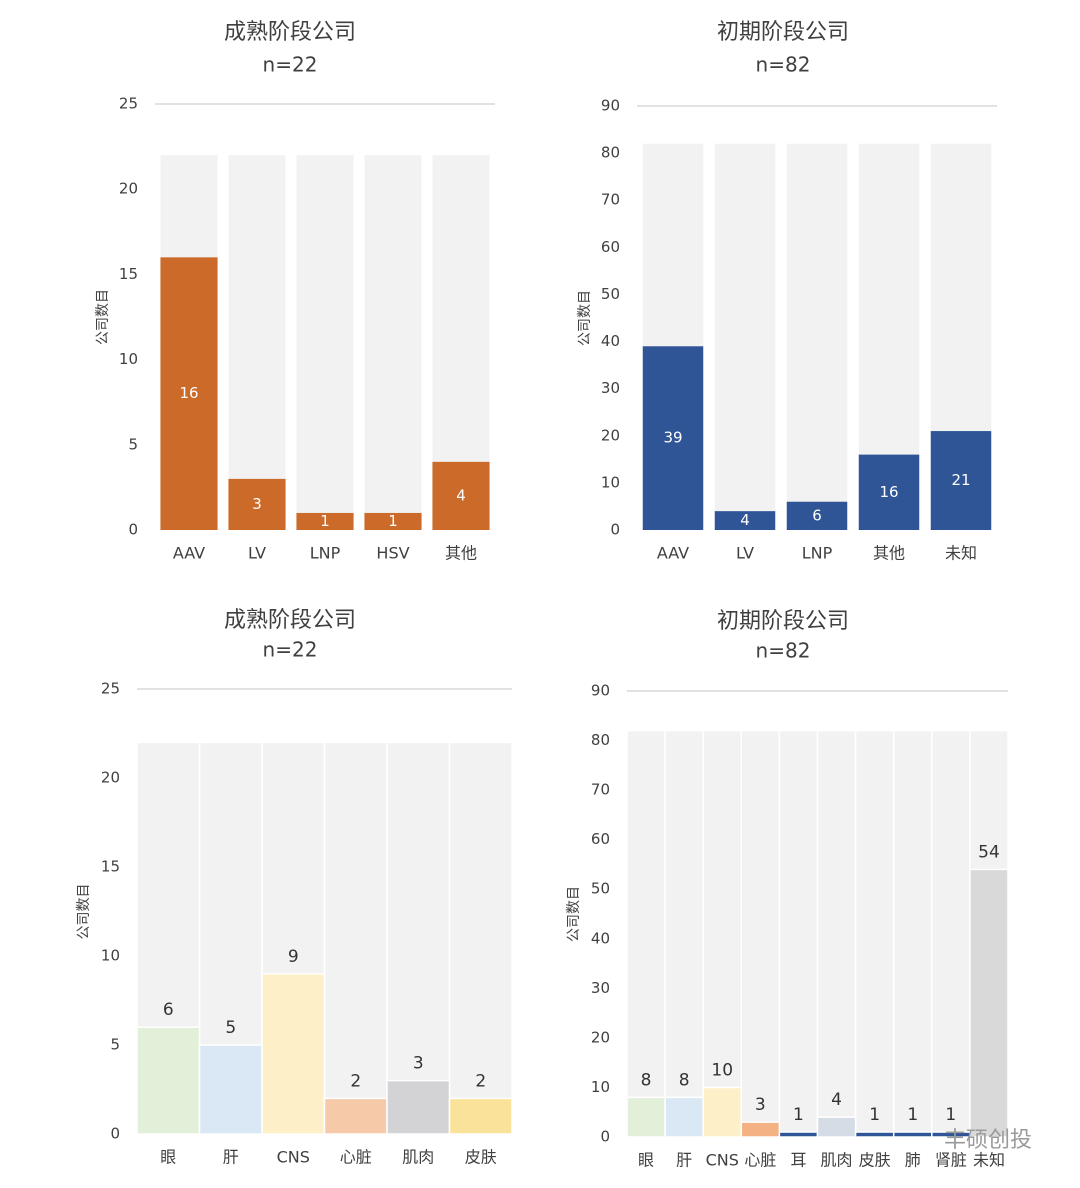 This screenshot has height=1188, width=1080. I want to click on x-tick-label: 耳, so click(798, 1160).